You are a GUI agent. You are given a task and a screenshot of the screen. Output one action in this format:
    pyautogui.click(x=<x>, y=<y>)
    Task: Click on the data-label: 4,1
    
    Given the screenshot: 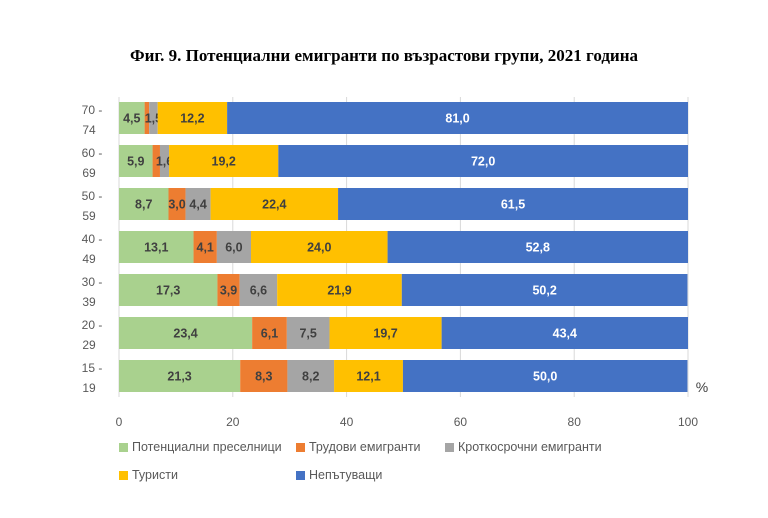 What is the action you would take?
    pyautogui.click(x=205, y=248)
    